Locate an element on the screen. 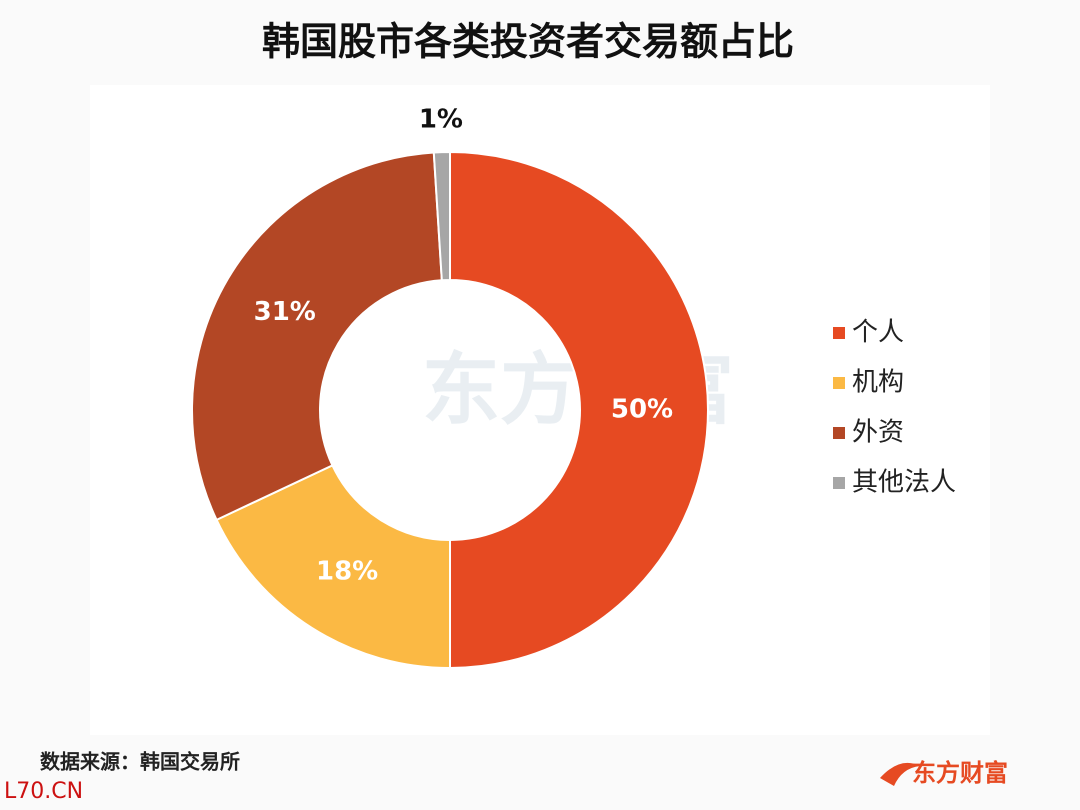 This screenshot has height=810, width=1080. data-label: 1% is located at coordinates (441, 120).